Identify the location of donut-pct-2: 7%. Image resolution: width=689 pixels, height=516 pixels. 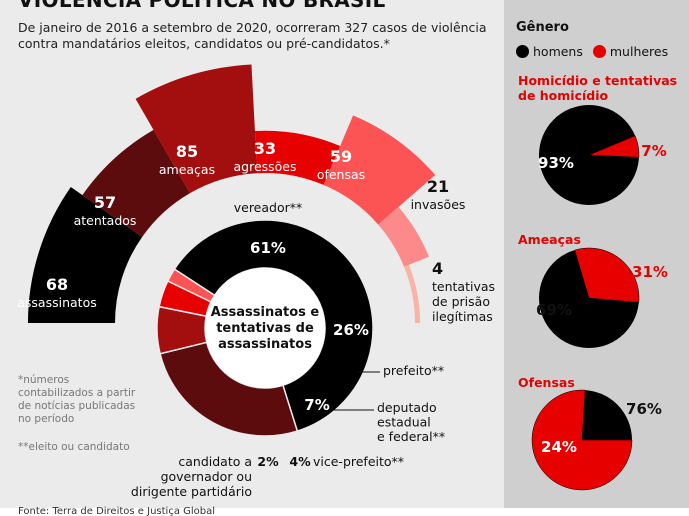
(316, 405).